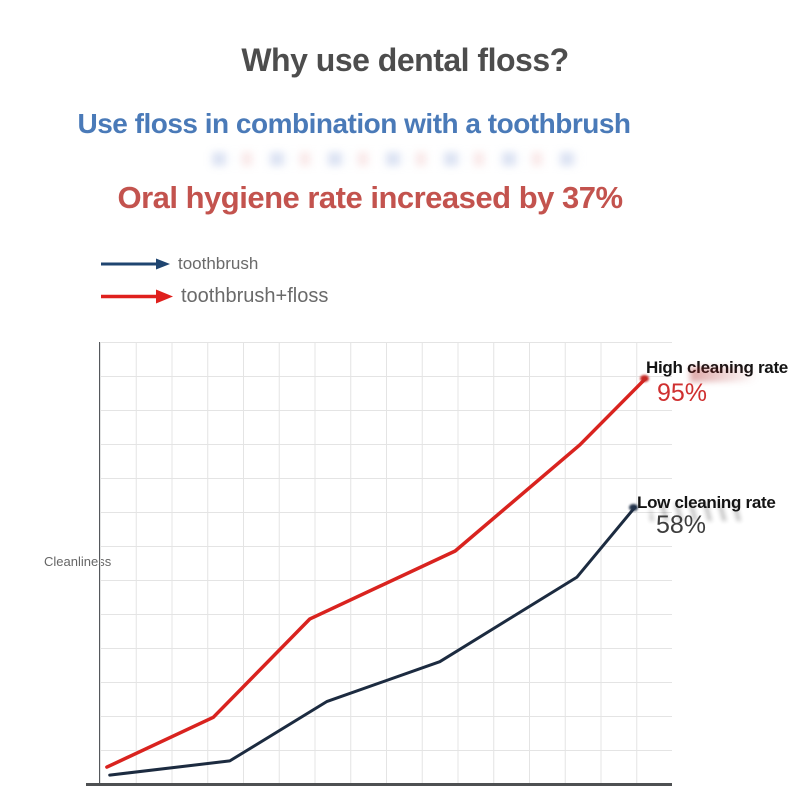 This screenshot has height=800, width=800. What do you see at coordinates (137, 296) in the screenshot?
I see `red-arrow-icon` at bounding box center [137, 296].